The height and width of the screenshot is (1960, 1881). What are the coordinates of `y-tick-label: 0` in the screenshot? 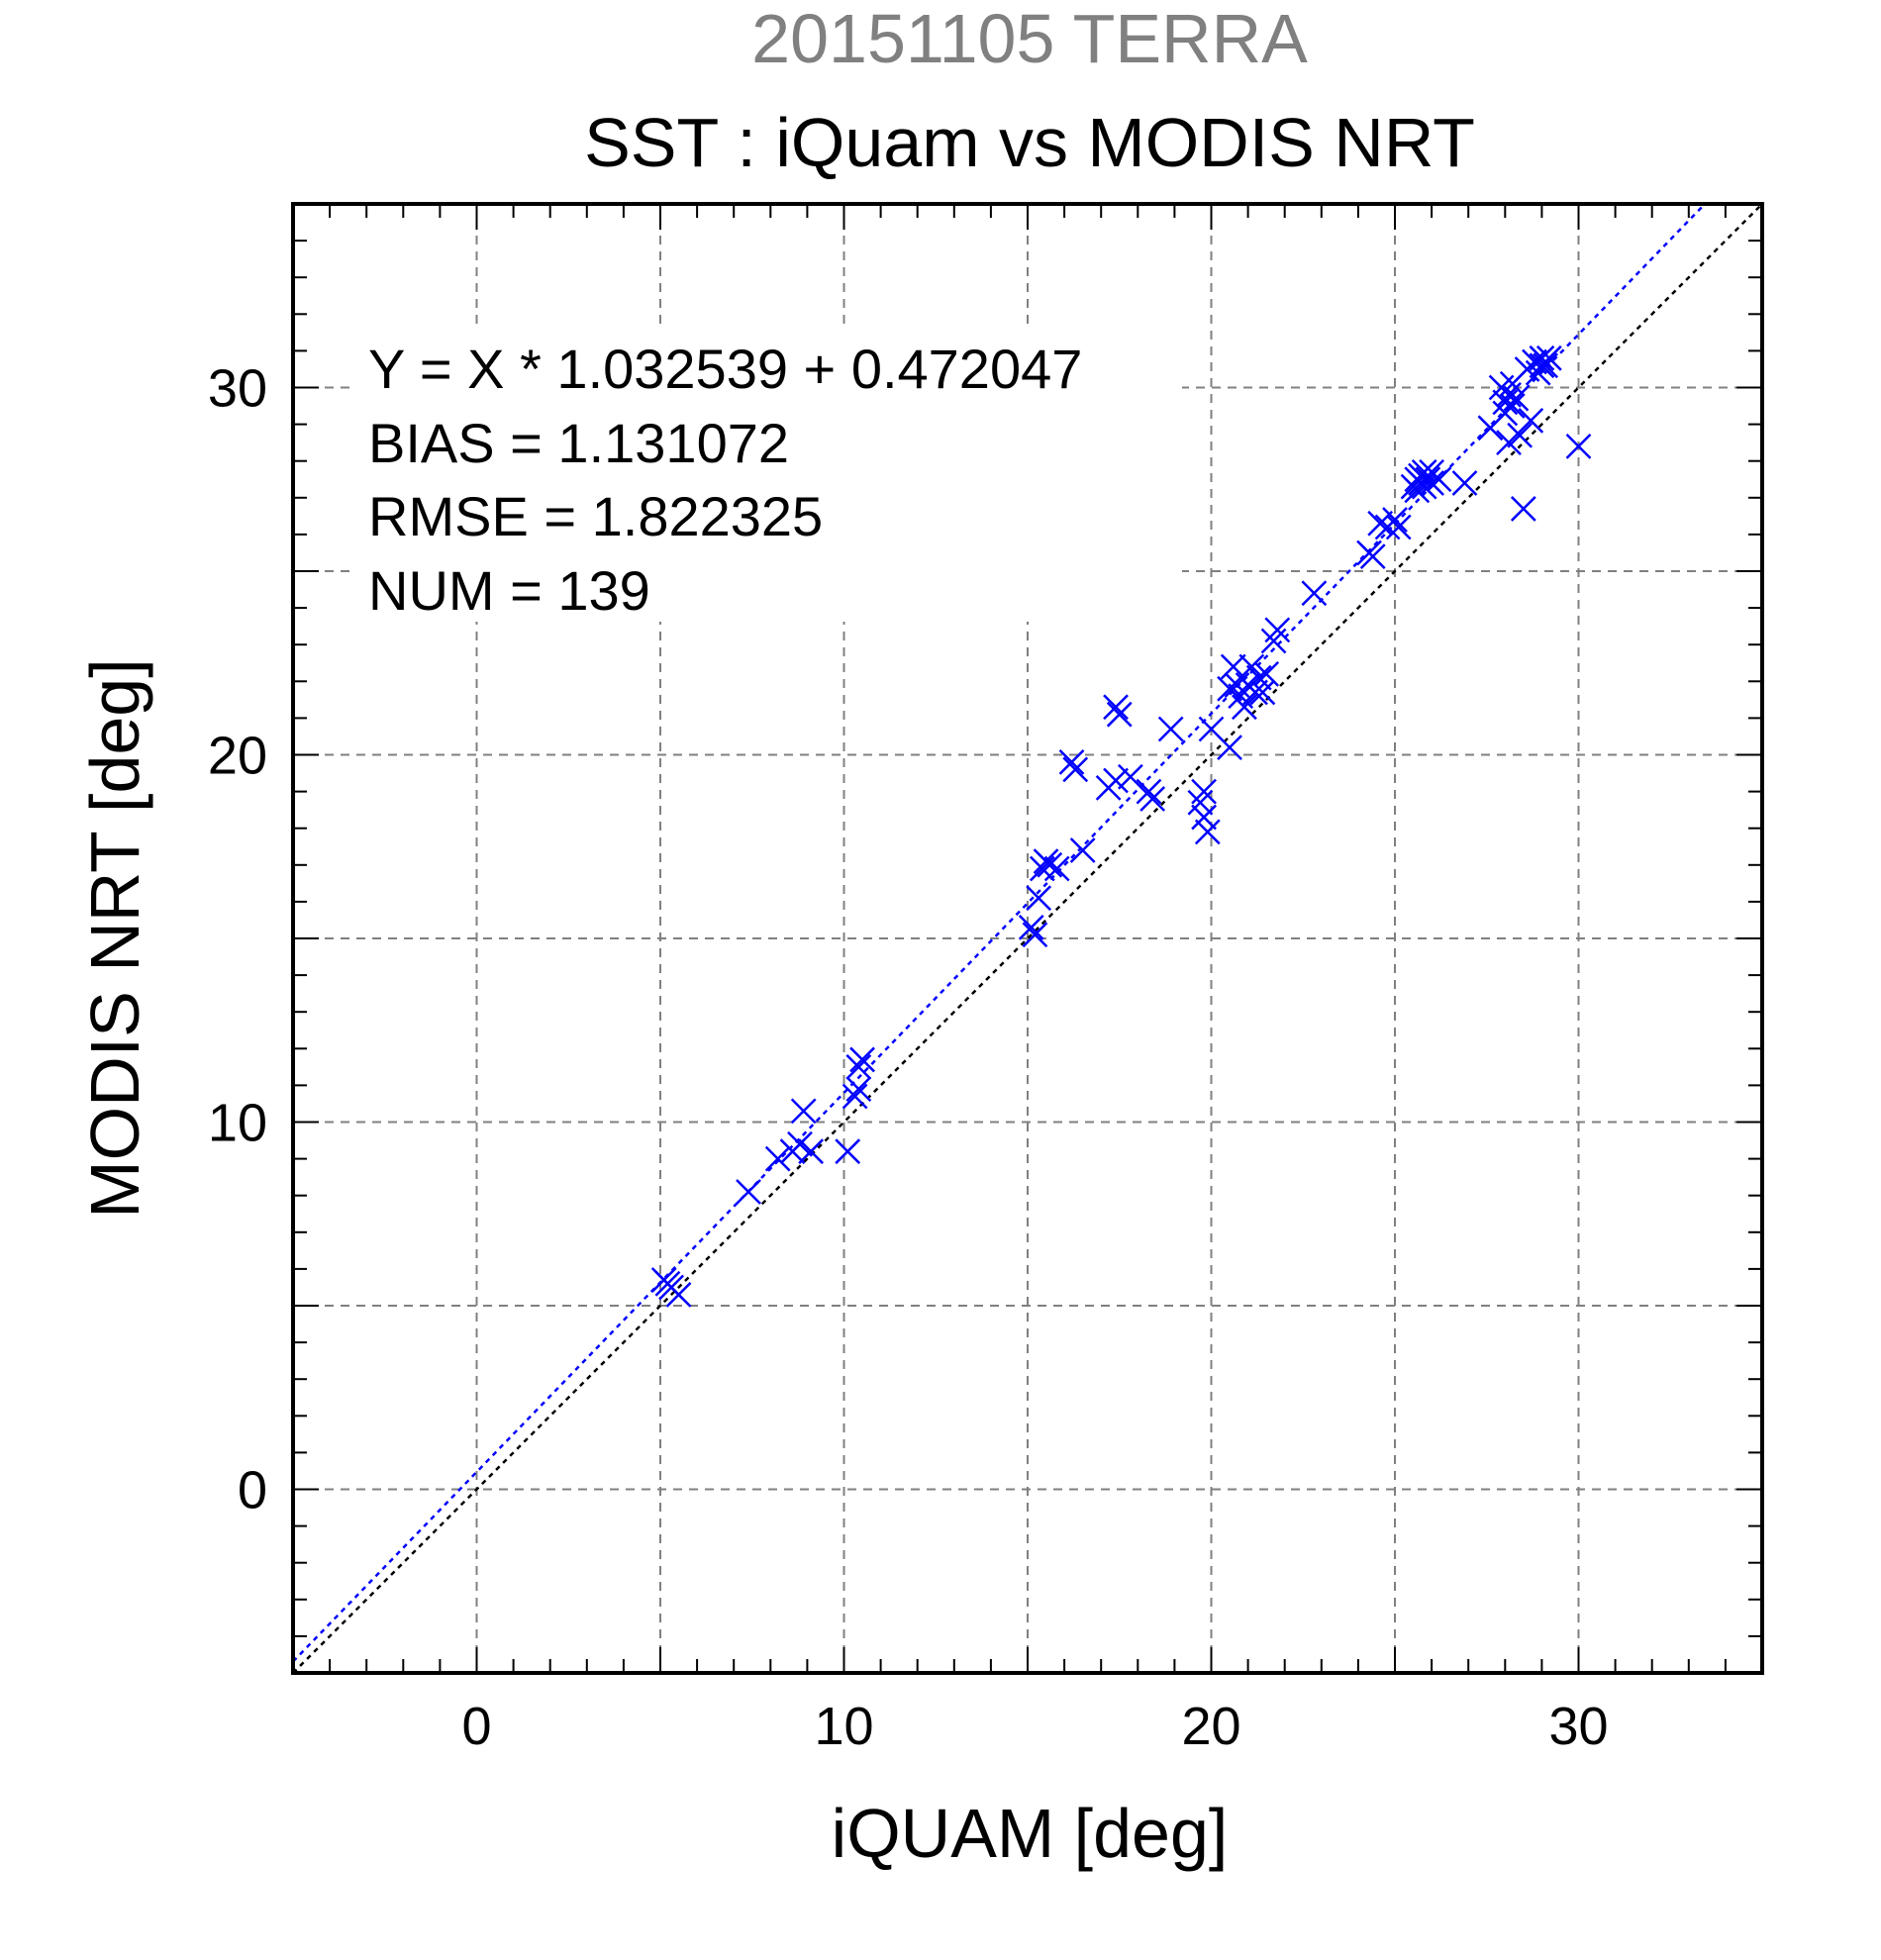 It's located at (253, 1490).